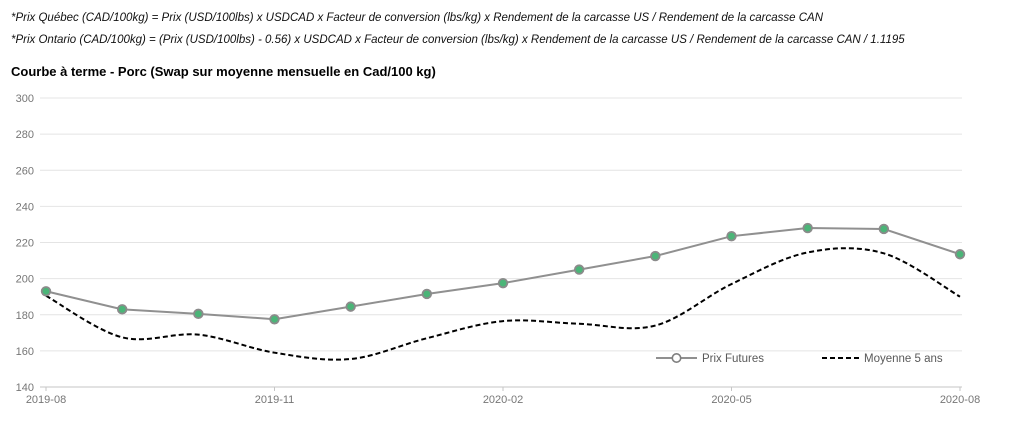 The height and width of the screenshot is (424, 1024). What do you see at coordinates (503, 400) in the screenshot?
I see `x-axis-tick-2020-02: 2020-02` at bounding box center [503, 400].